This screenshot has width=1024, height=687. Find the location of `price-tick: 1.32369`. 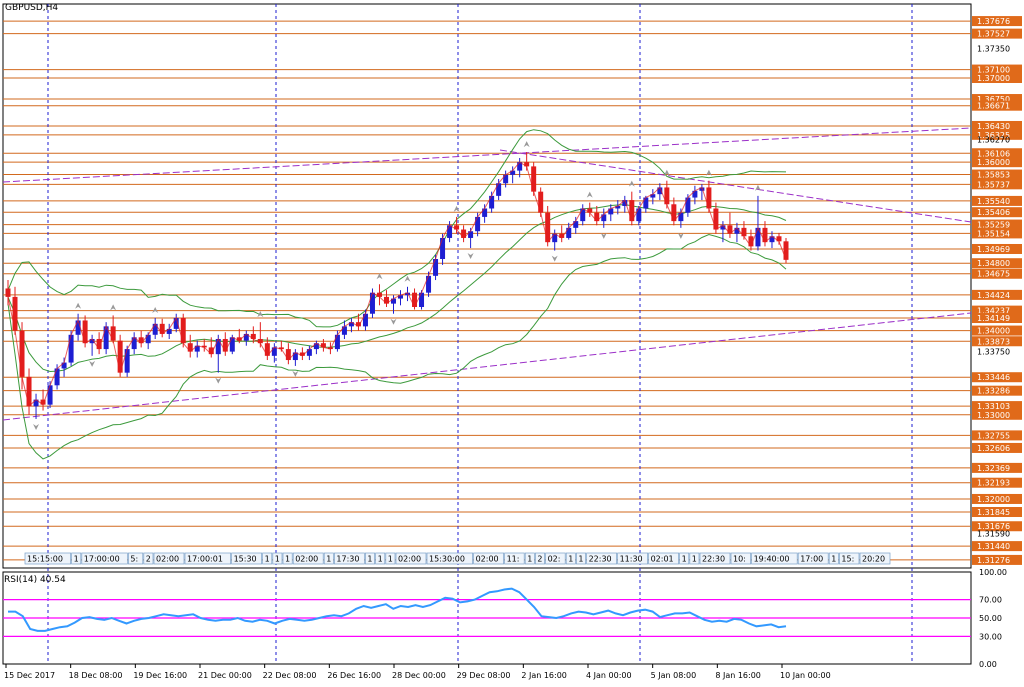

price-tick: 1.32369 is located at coordinates (997, 467).